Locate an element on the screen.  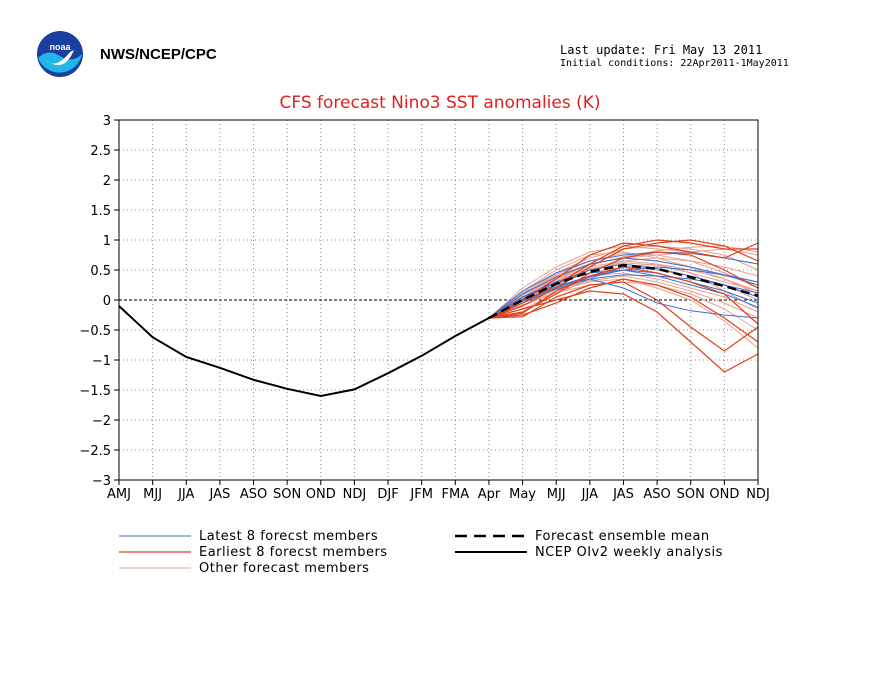
legend-label-earliest: Earliest 8 forecst members is located at coordinates (293, 552).